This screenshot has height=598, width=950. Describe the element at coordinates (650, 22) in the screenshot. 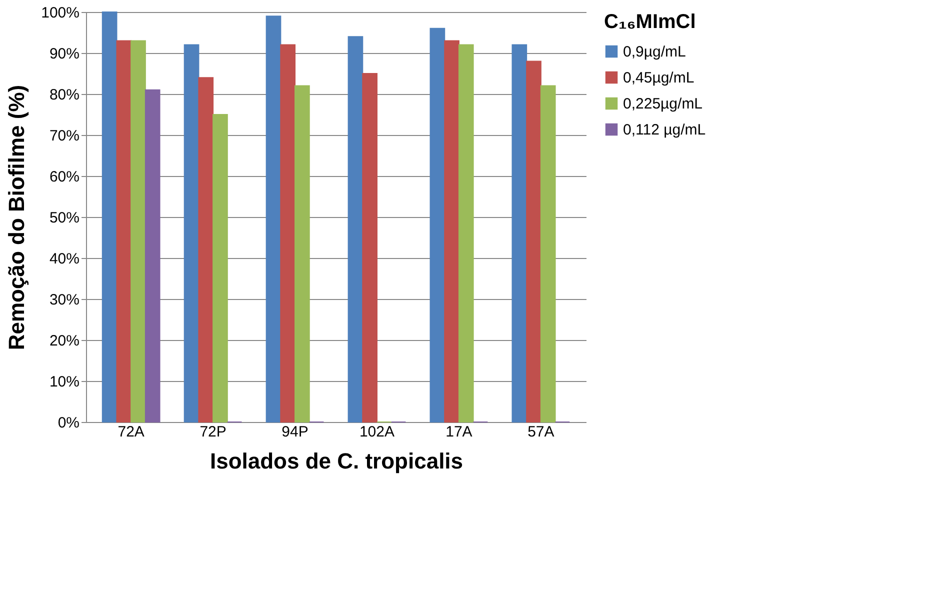

I see `legend-title: C₁₆MImCl` at that location.